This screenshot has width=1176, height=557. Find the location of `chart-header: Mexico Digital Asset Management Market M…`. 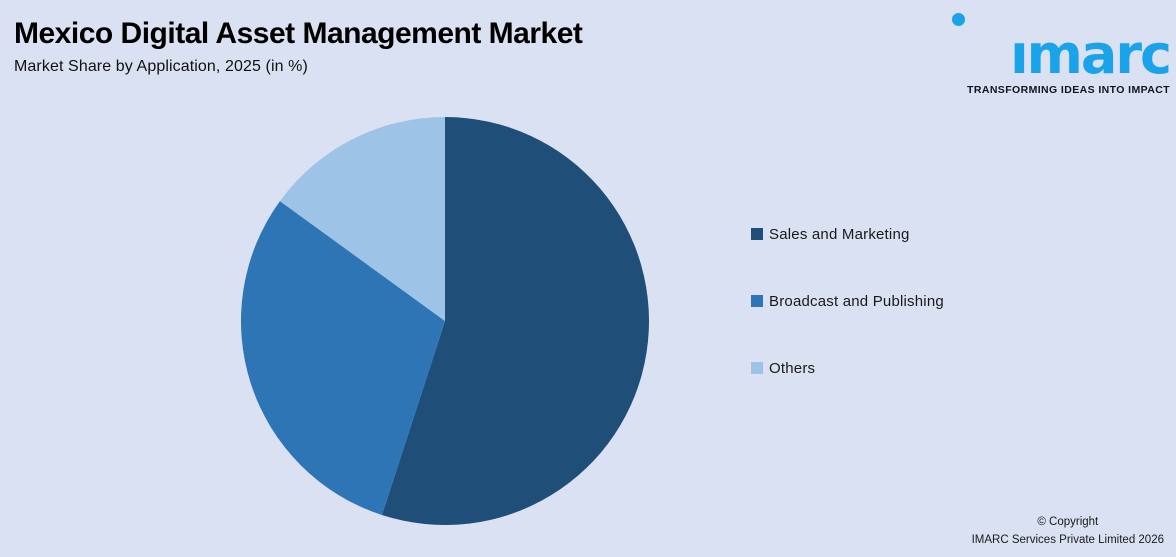

chart-header: Mexico Digital Asset Management Market M… is located at coordinates (298, 46).